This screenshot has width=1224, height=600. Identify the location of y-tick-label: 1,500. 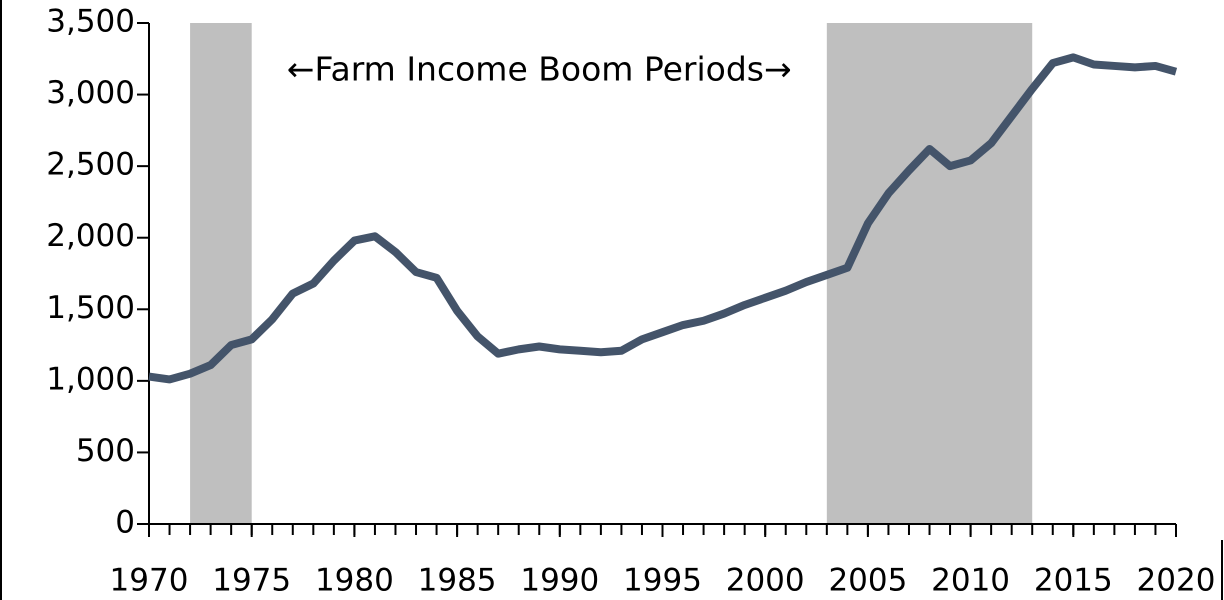
(90, 308).